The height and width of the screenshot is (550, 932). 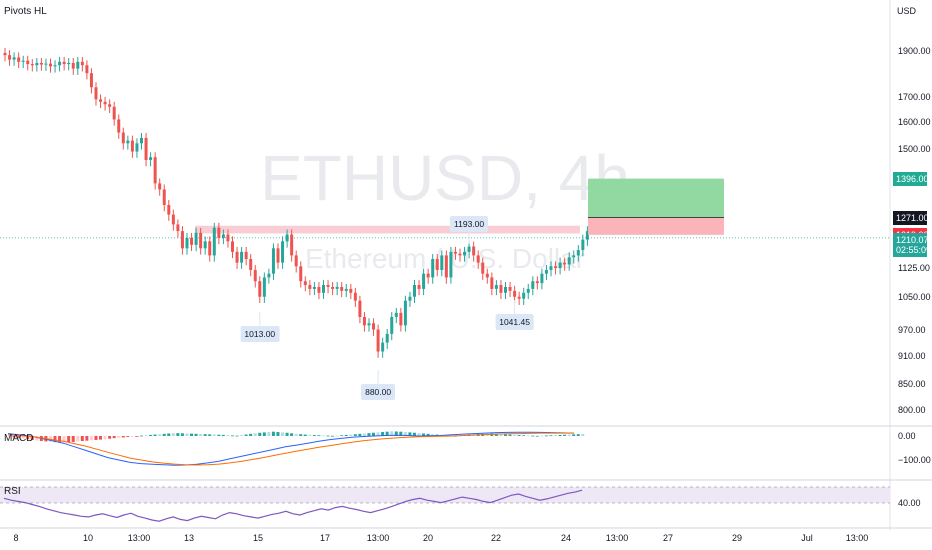 I want to click on macd-label: MACD, so click(x=19, y=438).